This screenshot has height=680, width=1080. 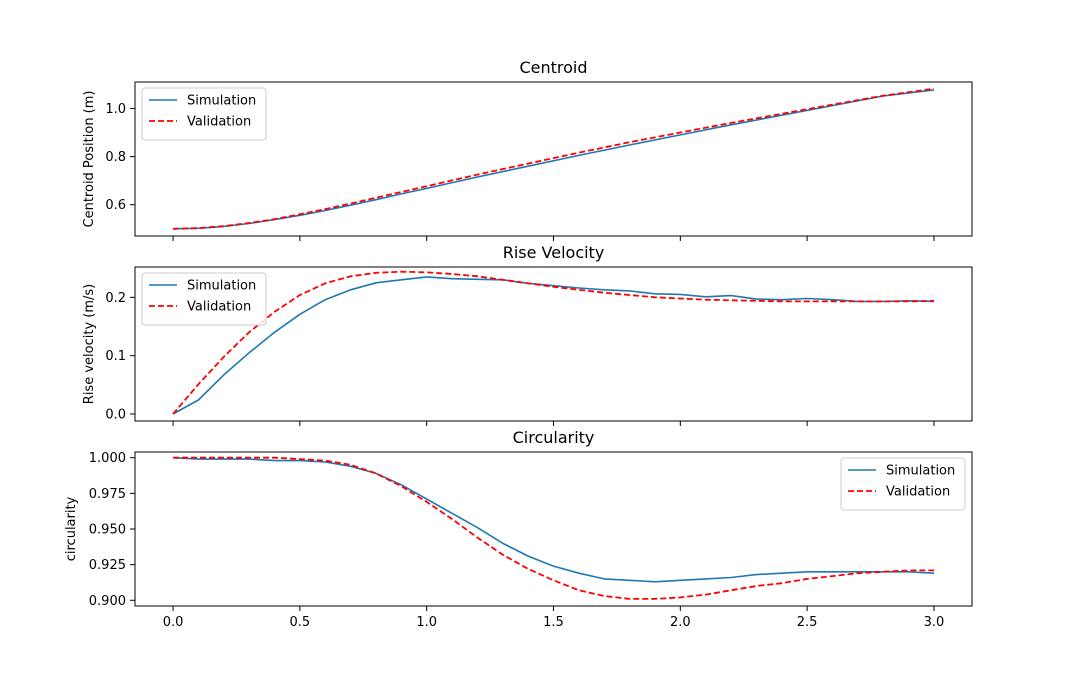 I want to click on x-tick-label: 2.0, so click(x=680, y=622).